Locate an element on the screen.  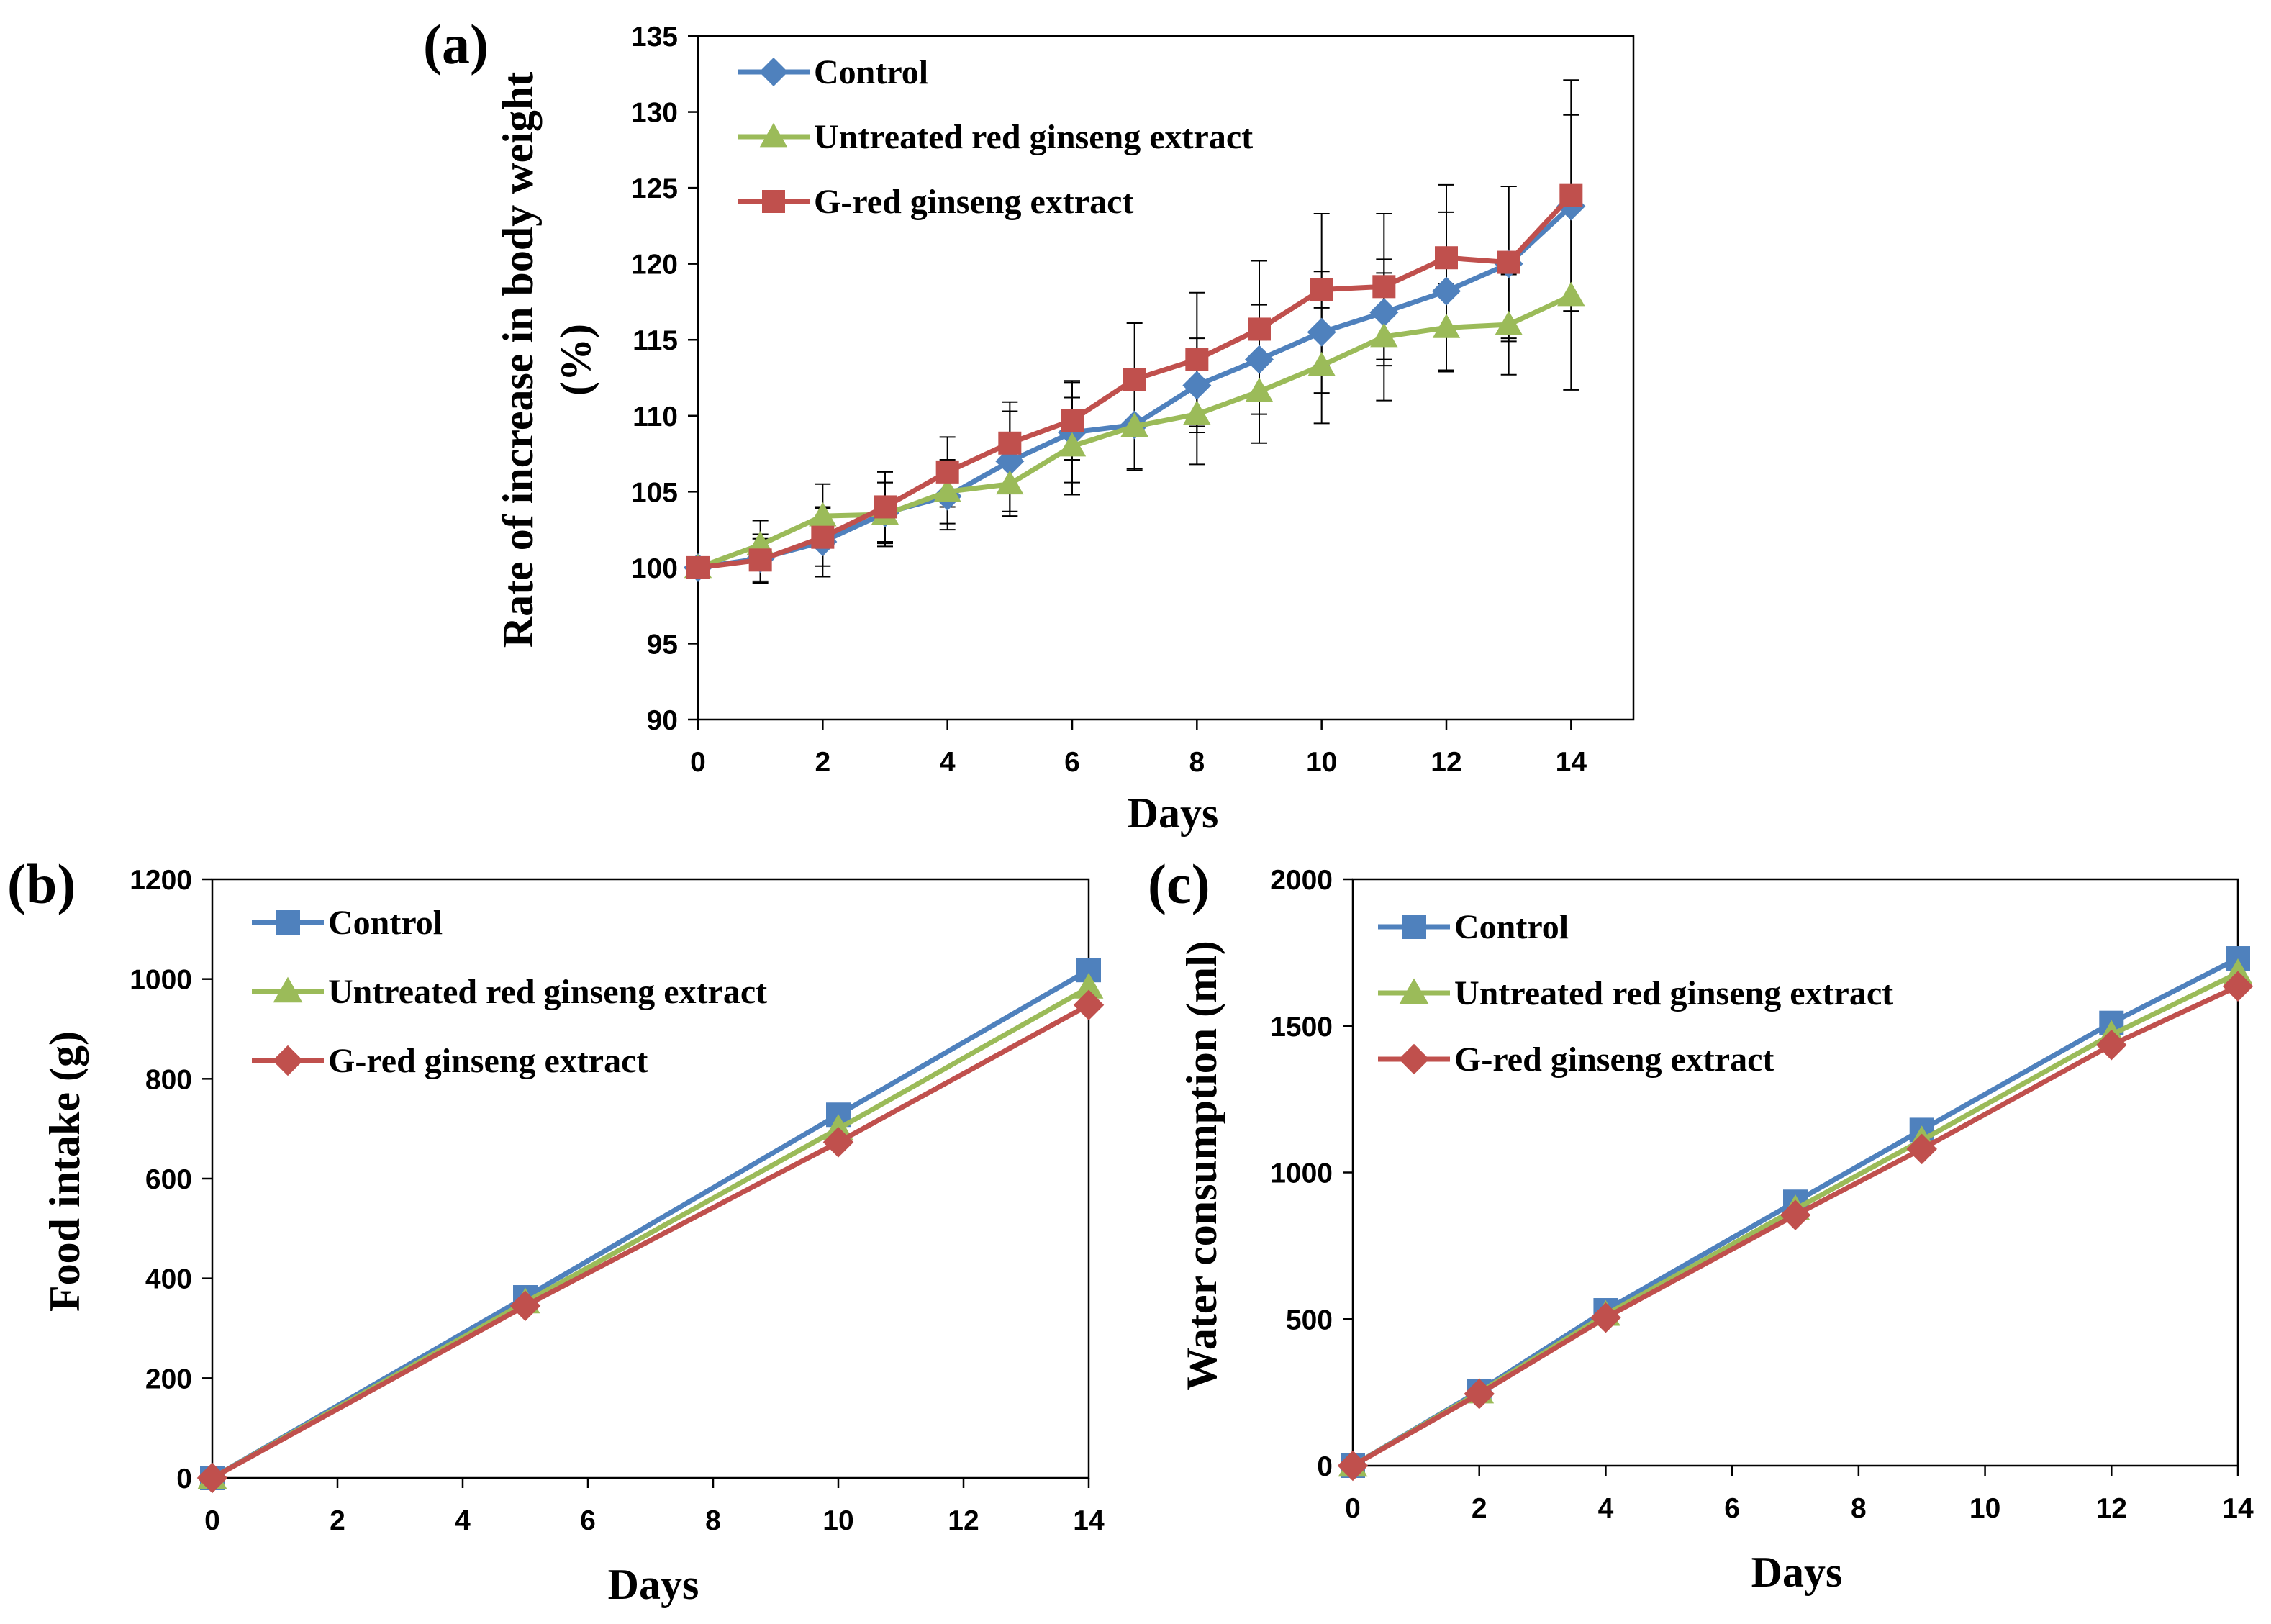
panel-a-y-tick-label: 115 is located at coordinates (655, 340).